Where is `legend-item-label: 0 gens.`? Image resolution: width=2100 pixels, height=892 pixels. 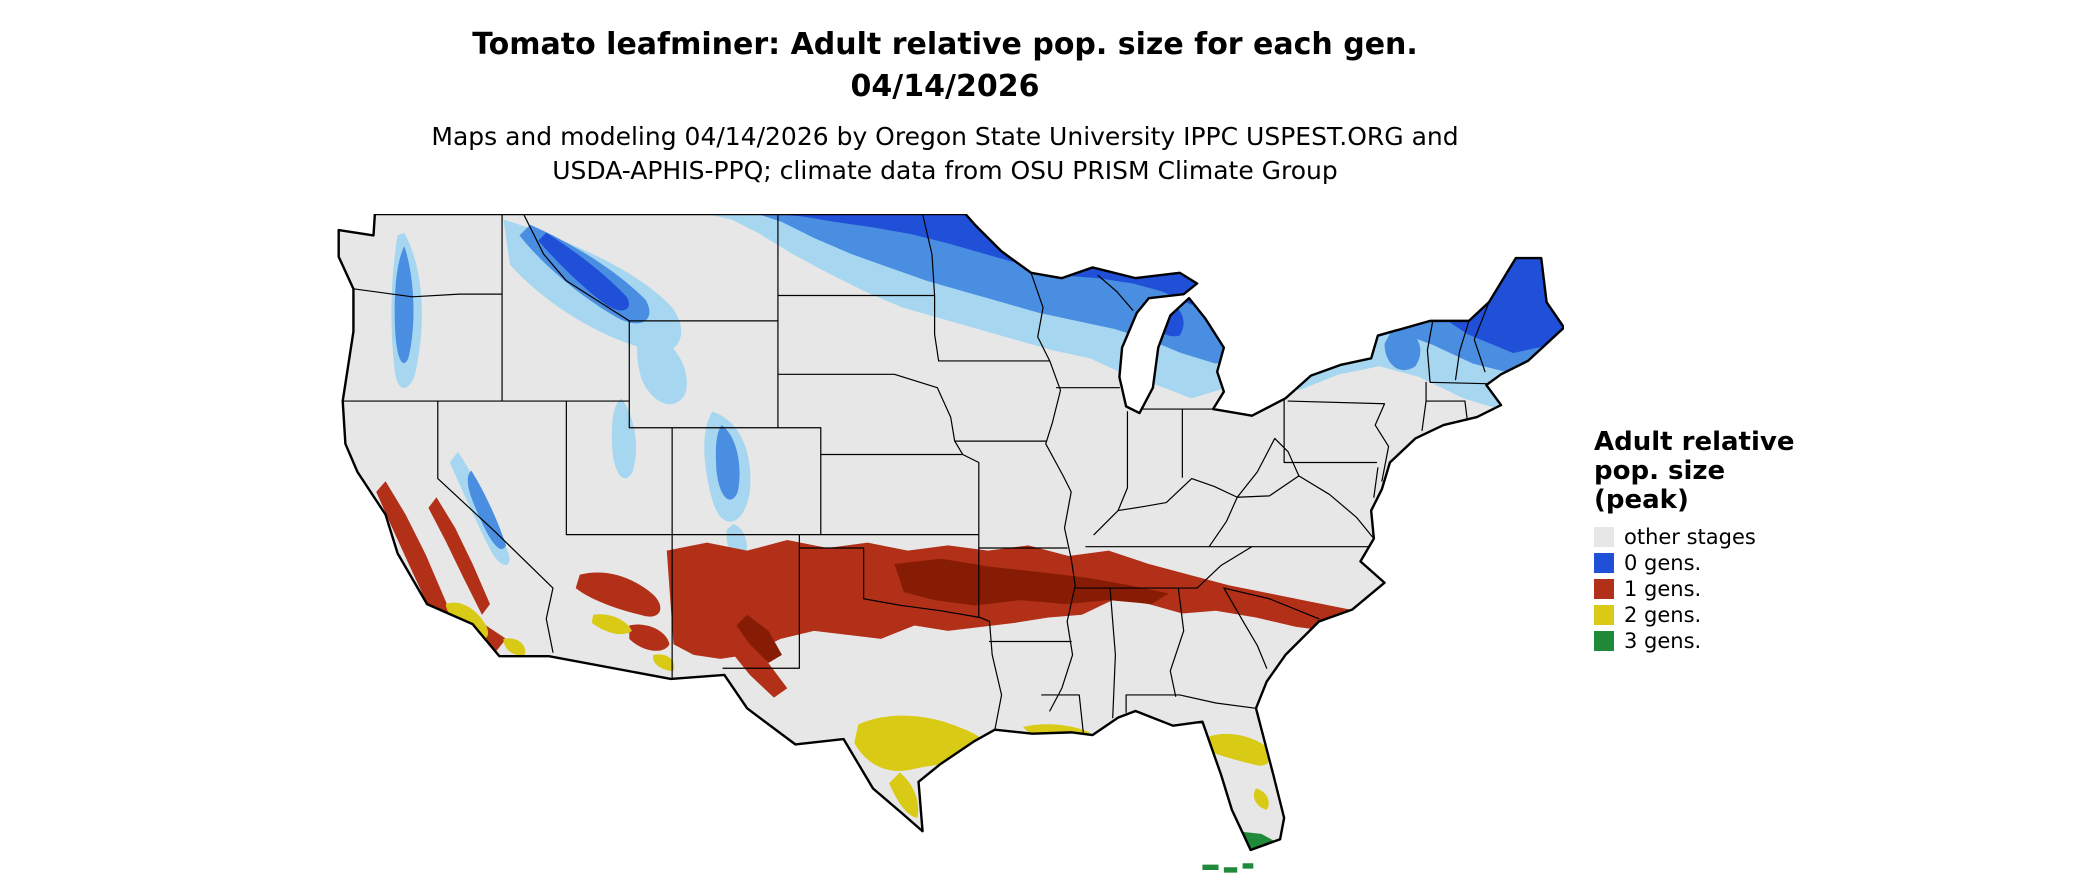 legend-item-label: 0 gens. is located at coordinates (1663, 563).